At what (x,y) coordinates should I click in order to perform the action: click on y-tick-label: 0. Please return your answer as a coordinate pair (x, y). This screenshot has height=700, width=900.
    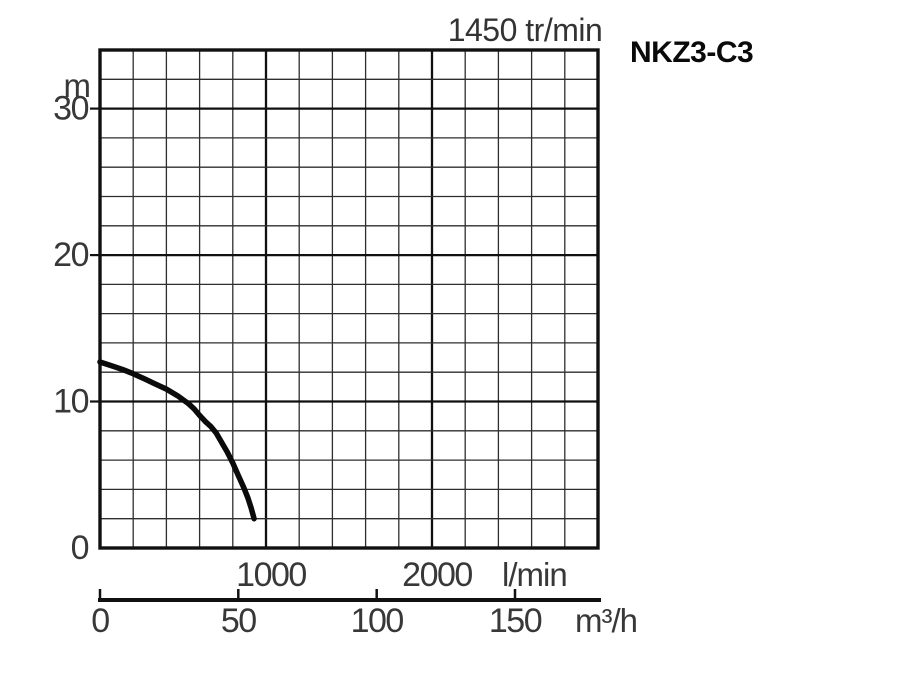
    Looking at the image, I should click on (80, 548).